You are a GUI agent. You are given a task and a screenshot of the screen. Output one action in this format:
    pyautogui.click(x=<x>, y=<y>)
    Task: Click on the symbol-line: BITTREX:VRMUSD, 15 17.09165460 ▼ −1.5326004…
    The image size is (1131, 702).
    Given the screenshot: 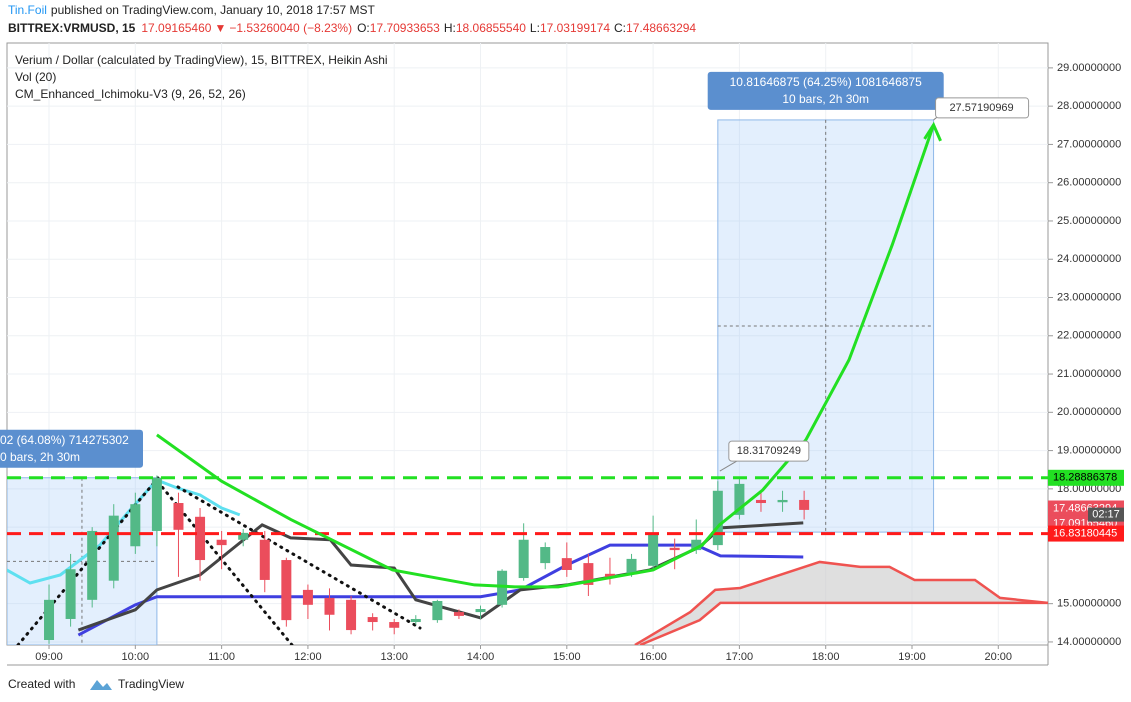 What is the action you would take?
    pyautogui.click(x=352, y=28)
    